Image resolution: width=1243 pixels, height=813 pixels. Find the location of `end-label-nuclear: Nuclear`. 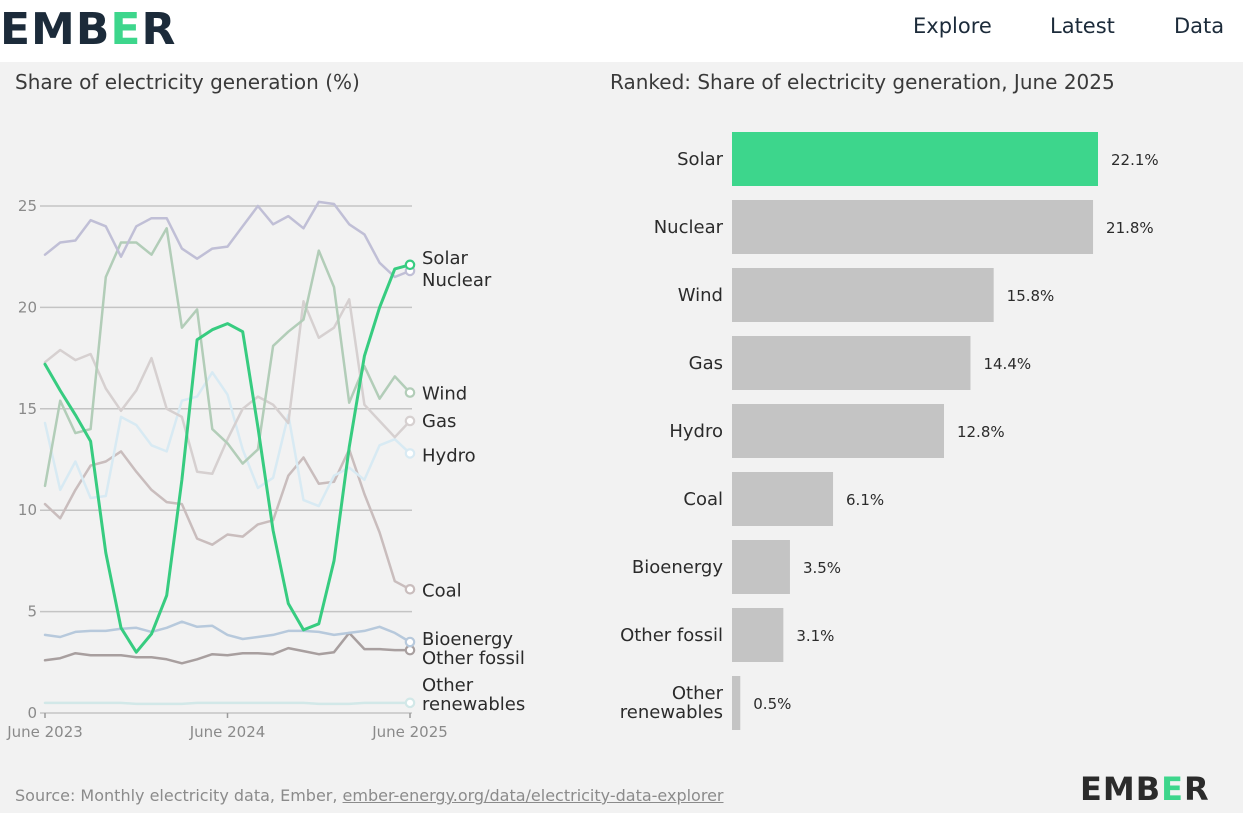

end-label-nuclear: Nuclear is located at coordinates (457, 280).